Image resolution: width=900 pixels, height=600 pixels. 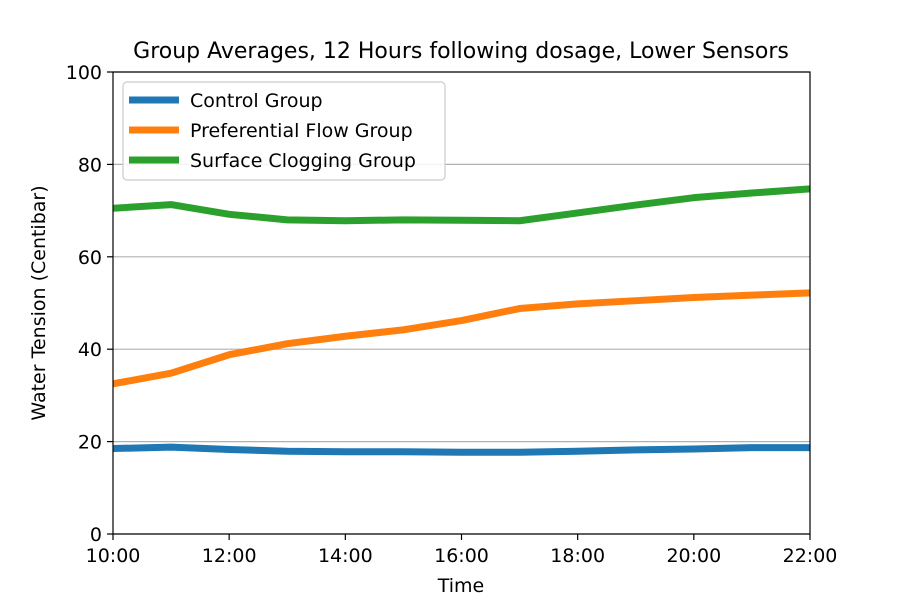 What do you see at coordinates (301, 131) in the screenshot?
I see `legend-label: Preferential Flow Group` at bounding box center [301, 131].